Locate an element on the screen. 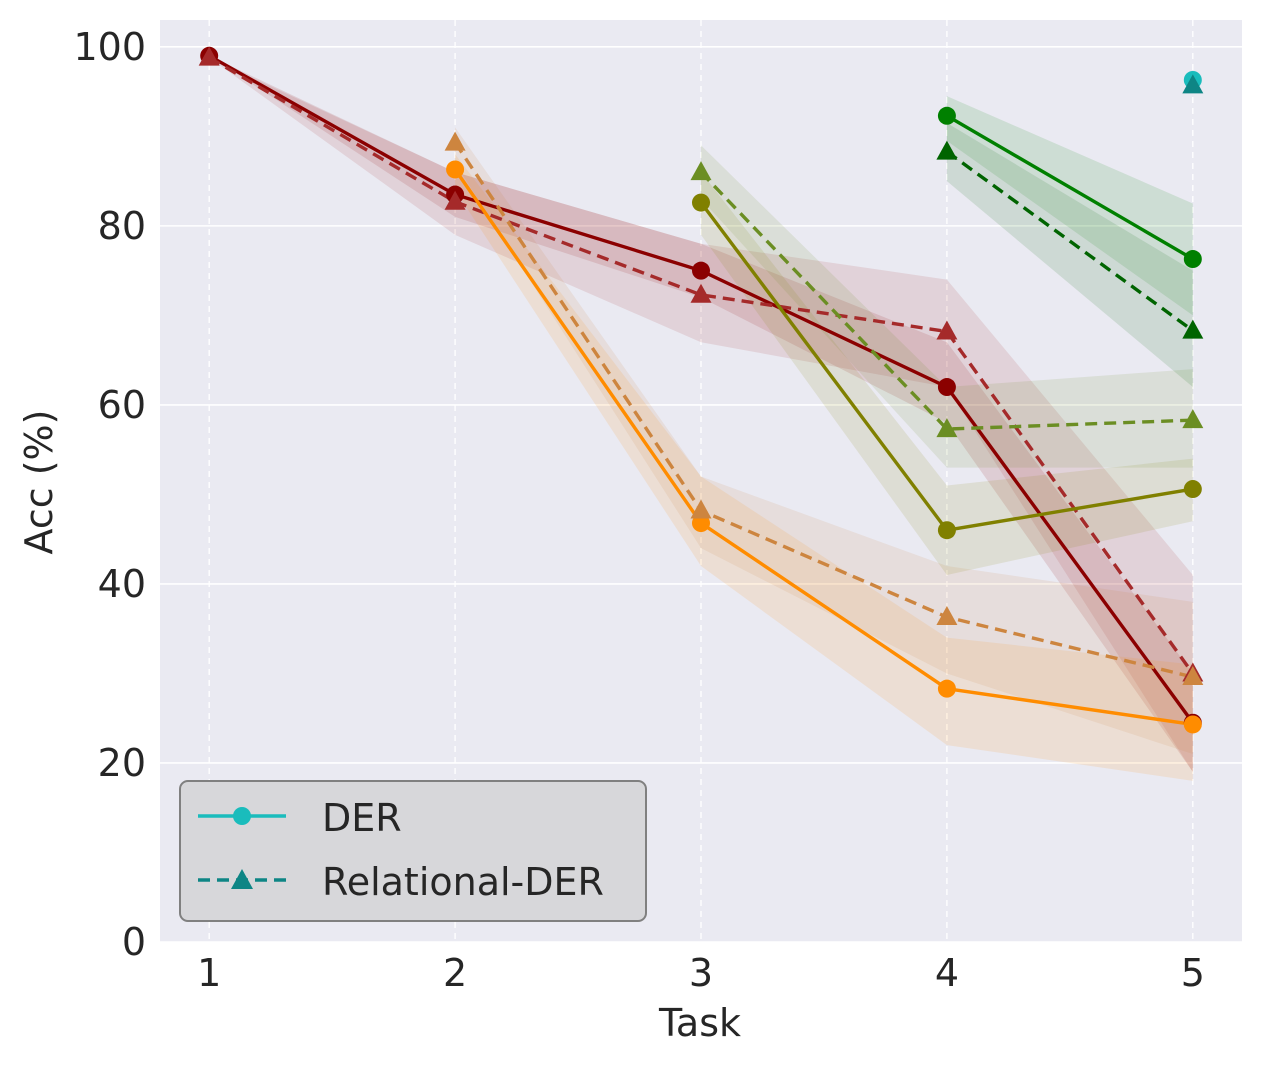  legend-box is located at coordinates (413, 851).